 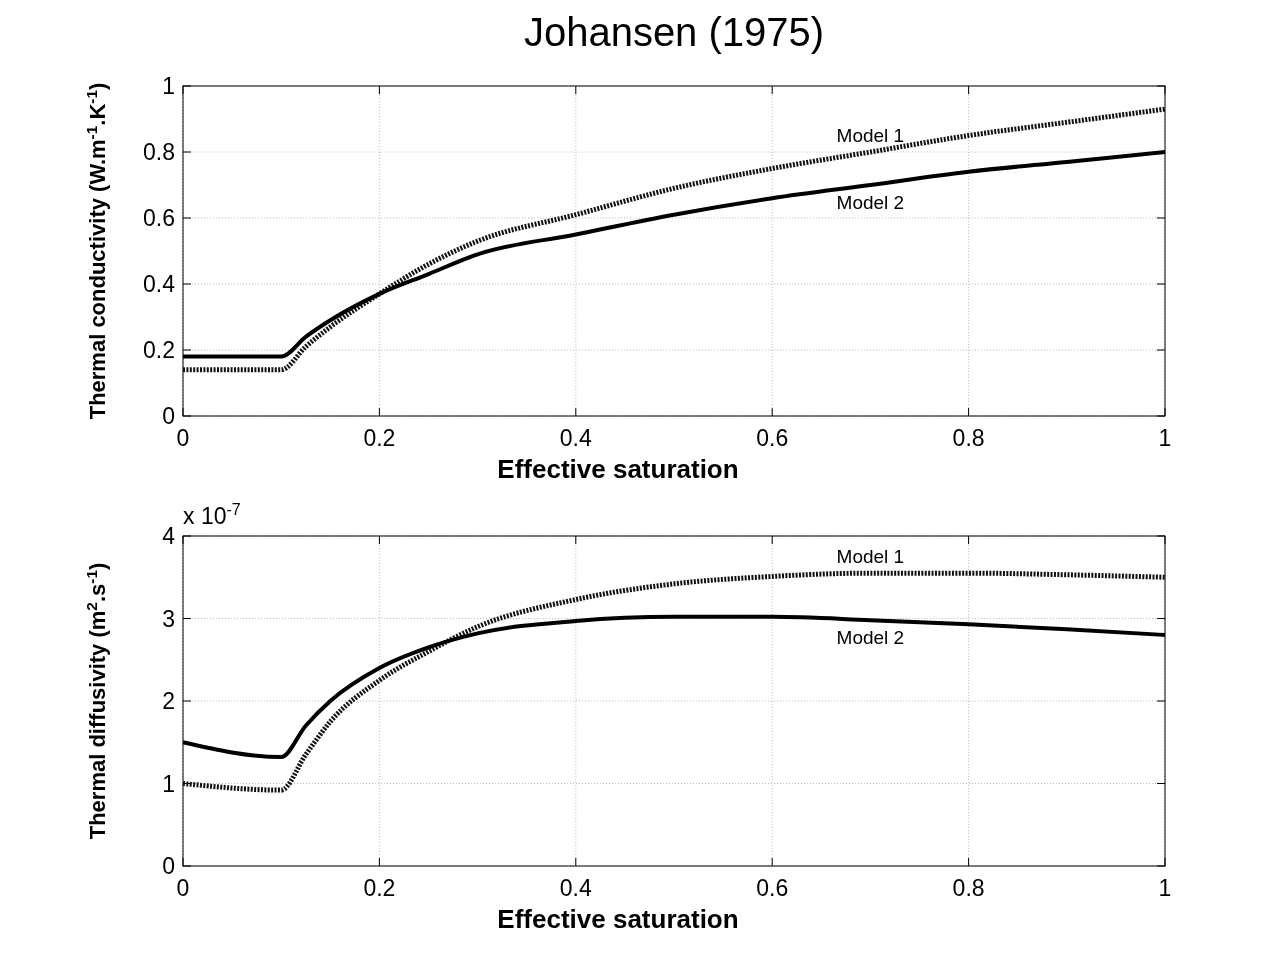 What do you see at coordinates (159, 350) in the screenshot?
I see `y-tick-label: 0.2` at bounding box center [159, 350].